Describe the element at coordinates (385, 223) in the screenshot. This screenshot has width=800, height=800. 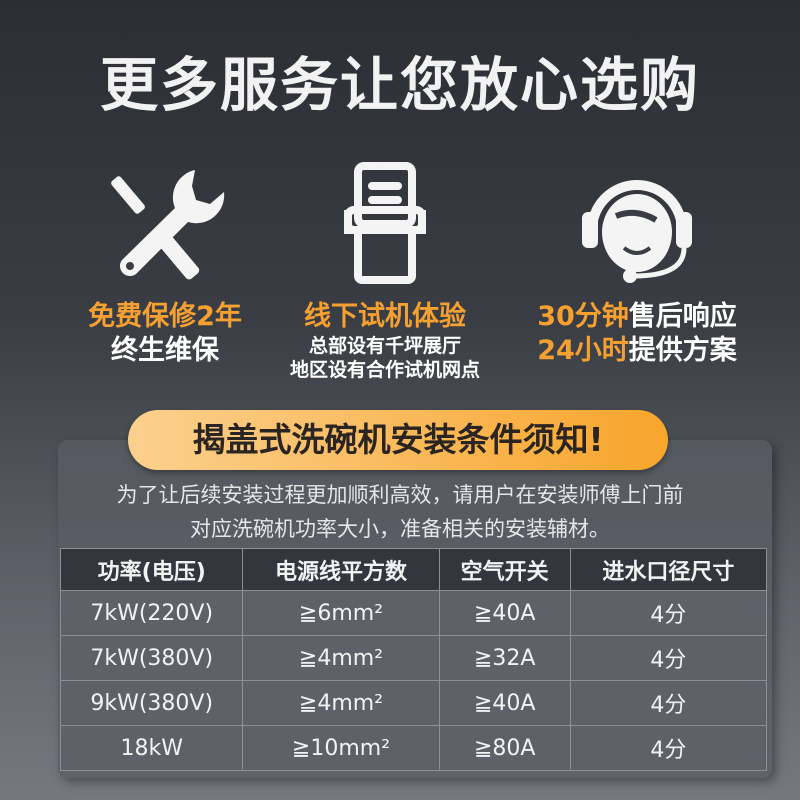
I see `dishwasher-icon` at that location.